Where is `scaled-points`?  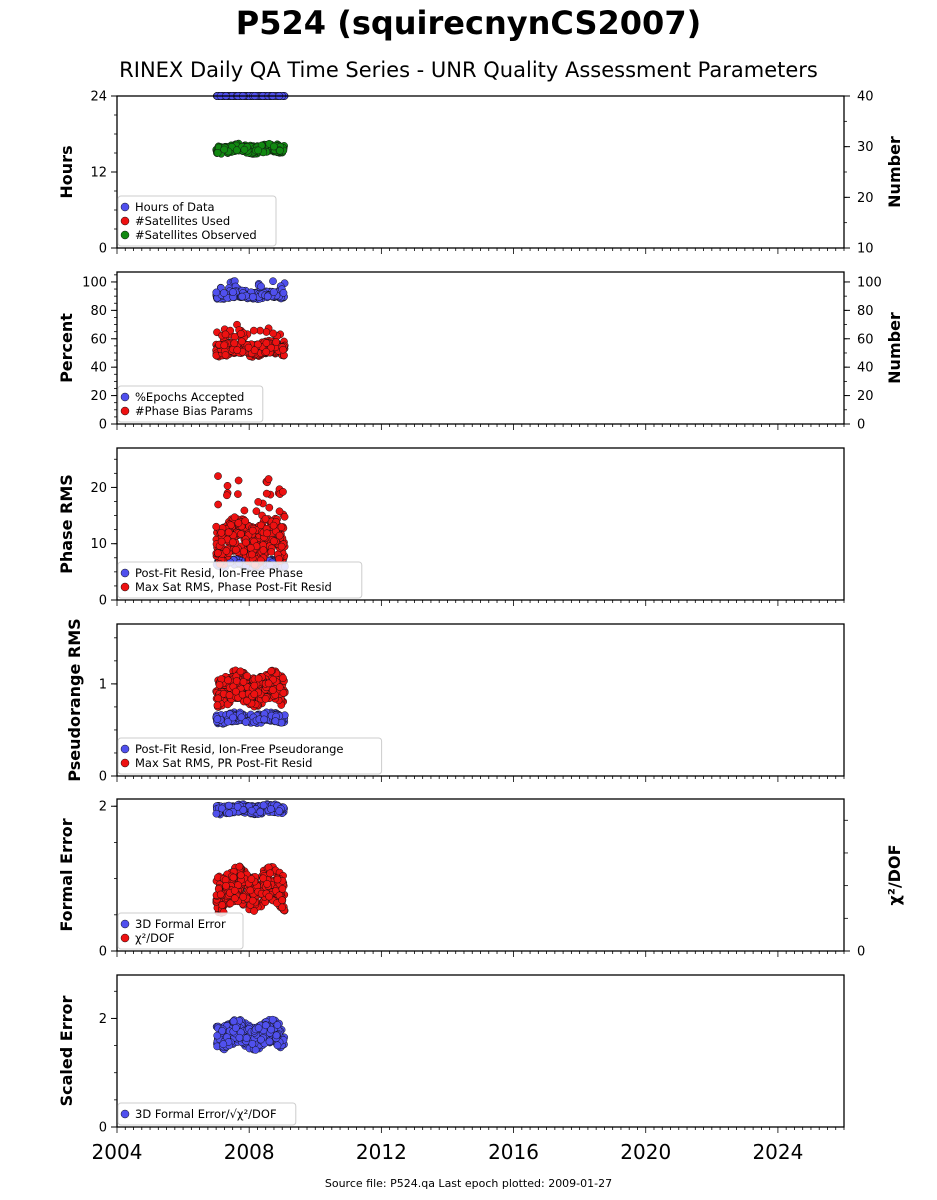 scaled-points is located at coordinates (250, 1034).